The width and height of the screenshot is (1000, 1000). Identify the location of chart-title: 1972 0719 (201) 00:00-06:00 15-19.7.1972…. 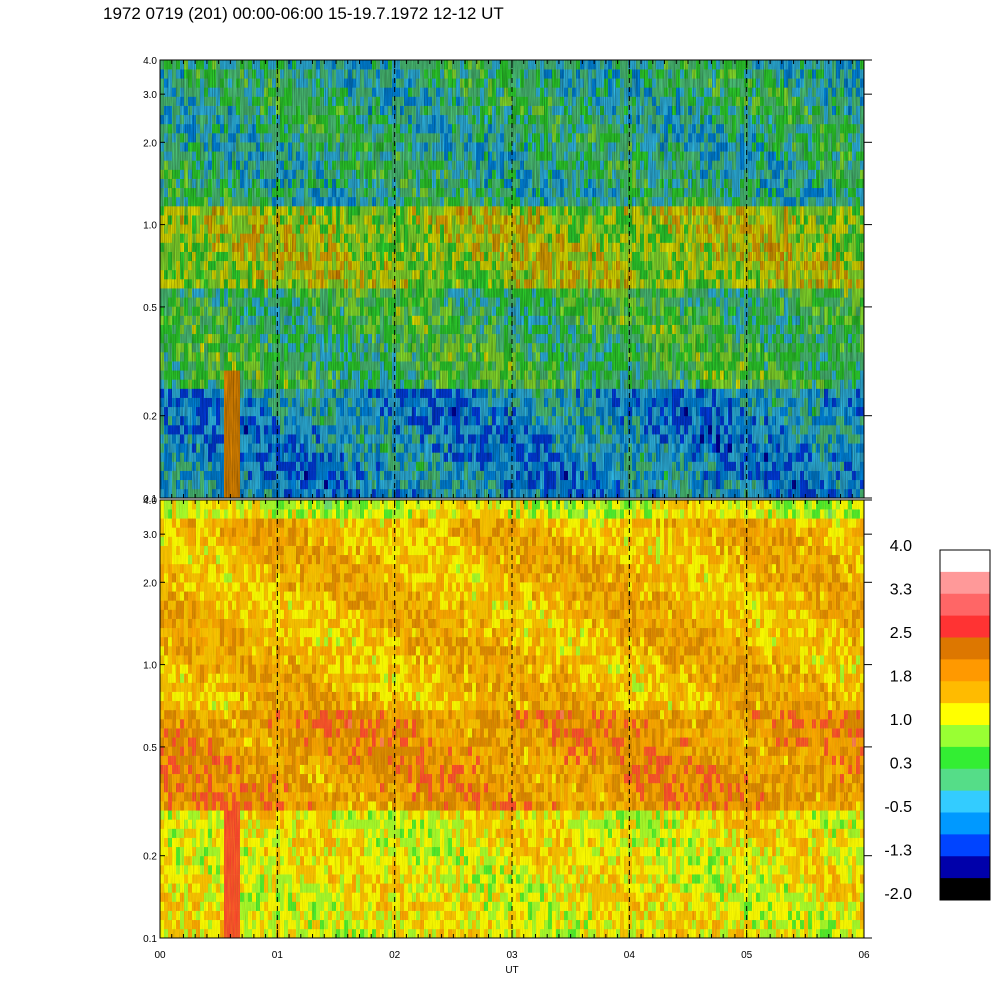
(303, 13).